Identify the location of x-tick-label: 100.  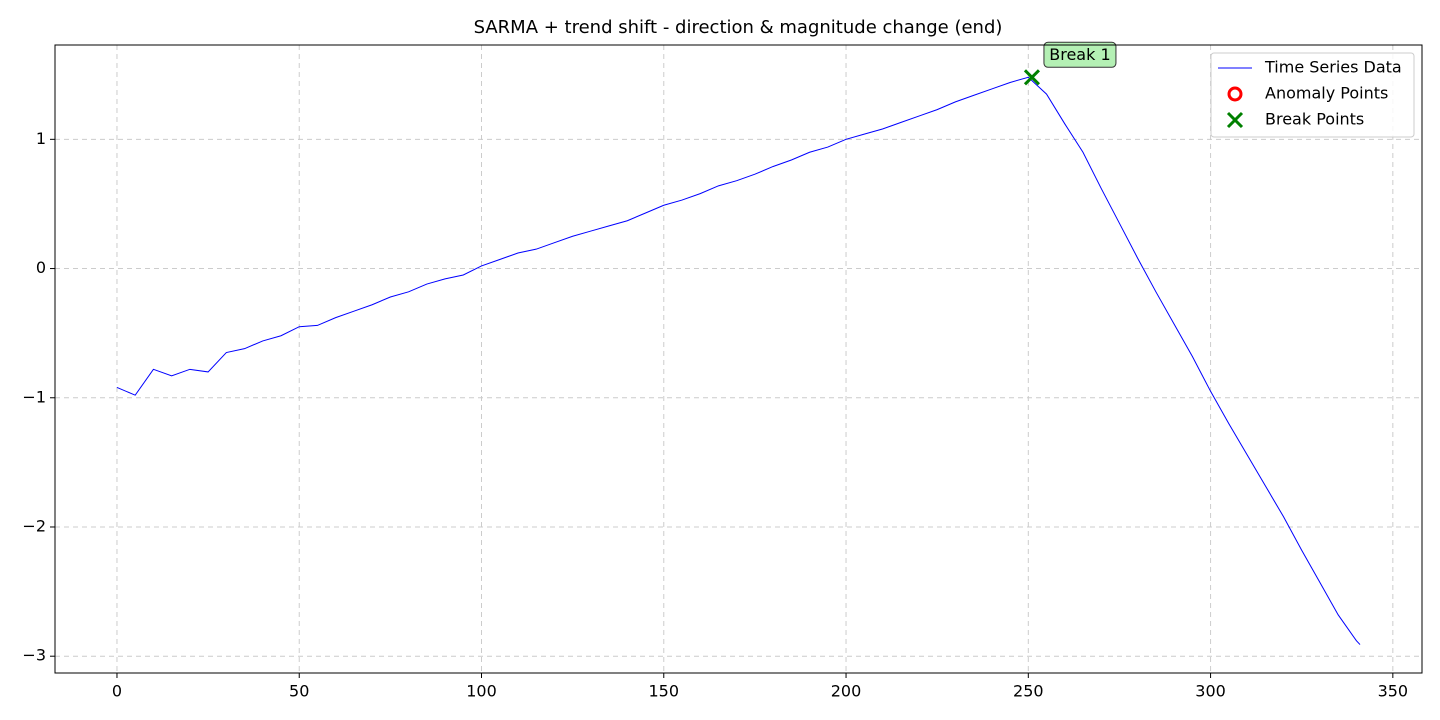
(481, 691).